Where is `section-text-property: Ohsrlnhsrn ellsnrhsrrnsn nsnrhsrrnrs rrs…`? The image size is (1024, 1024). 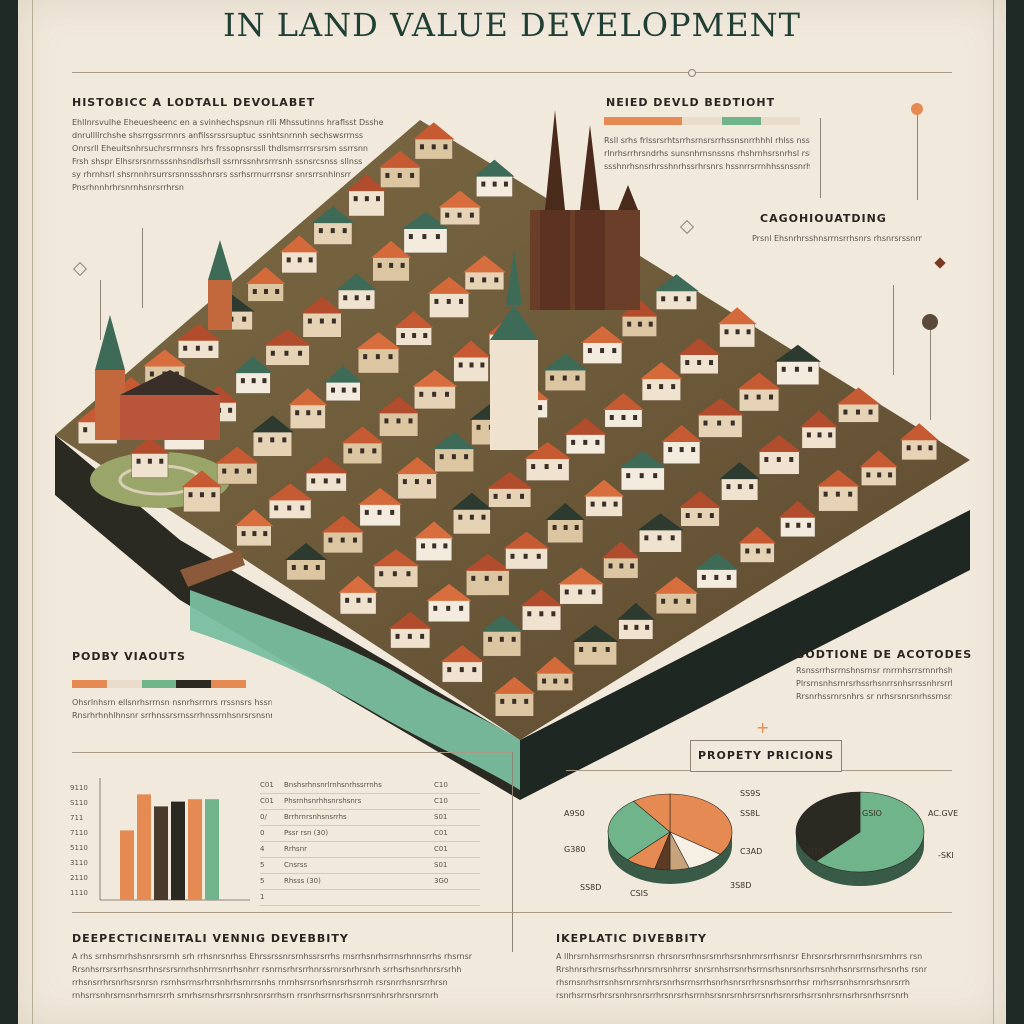 section-text-property: Ohsrlnhsrn ellsnrhsrrnsn nsnrhsrrnrs rrs… is located at coordinates (172, 711).